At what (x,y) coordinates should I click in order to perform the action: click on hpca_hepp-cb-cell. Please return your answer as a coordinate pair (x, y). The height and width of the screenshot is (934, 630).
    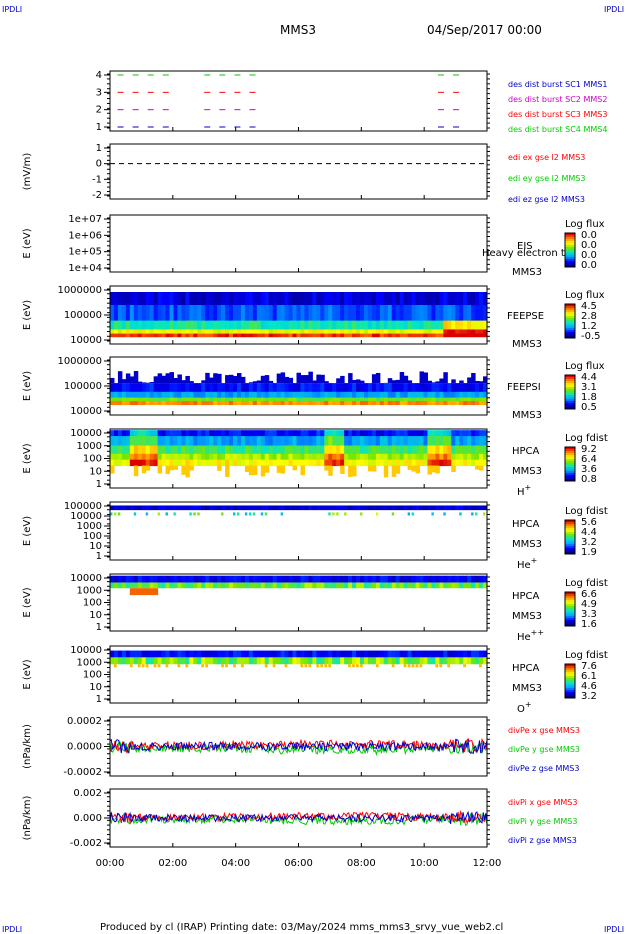
    Looking at the image, I should click on (570, 601).